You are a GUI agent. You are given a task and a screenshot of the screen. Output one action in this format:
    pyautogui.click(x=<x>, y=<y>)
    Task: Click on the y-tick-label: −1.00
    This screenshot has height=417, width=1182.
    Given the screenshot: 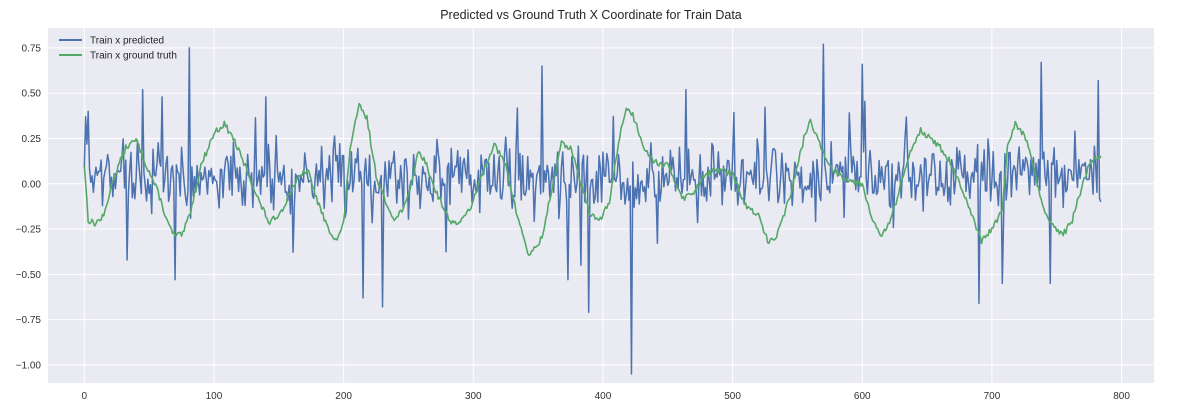 What is the action you would take?
    pyautogui.click(x=29, y=365)
    